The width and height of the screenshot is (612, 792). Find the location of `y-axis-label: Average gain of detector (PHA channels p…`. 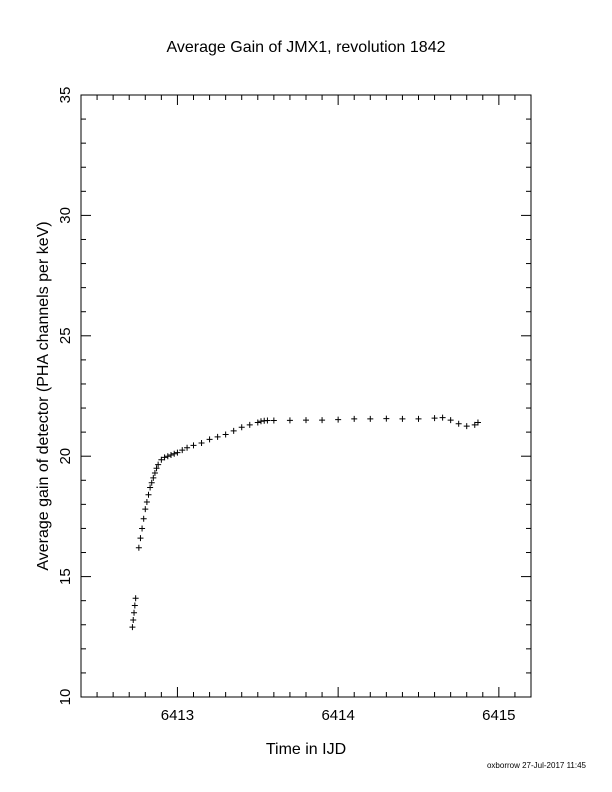

y-axis-label: Average gain of detector (PHA channels p… is located at coordinates (43, 395).